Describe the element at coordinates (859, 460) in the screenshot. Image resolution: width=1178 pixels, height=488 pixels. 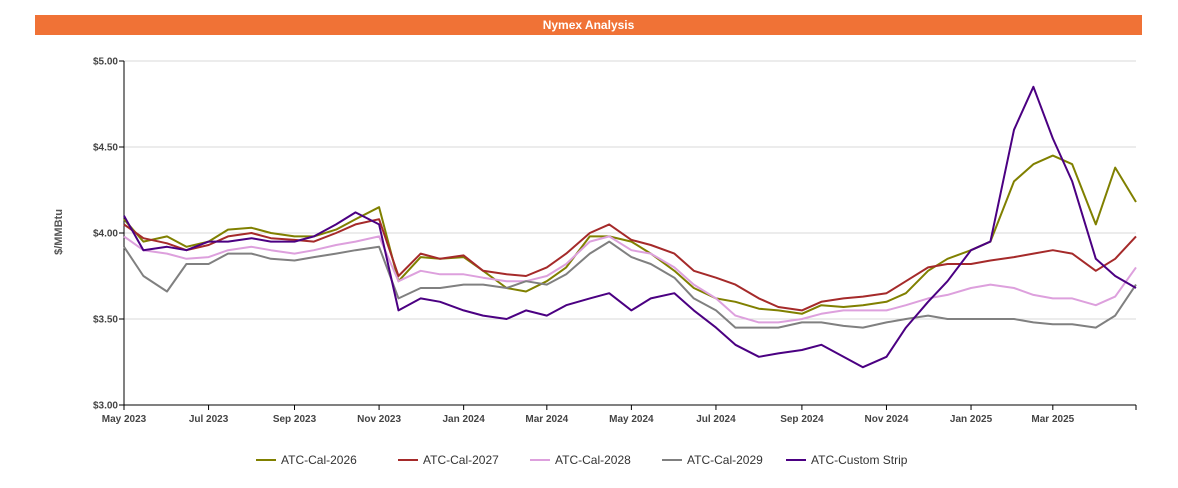
I see `legend-label: ATC-Custom Strip` at that location.